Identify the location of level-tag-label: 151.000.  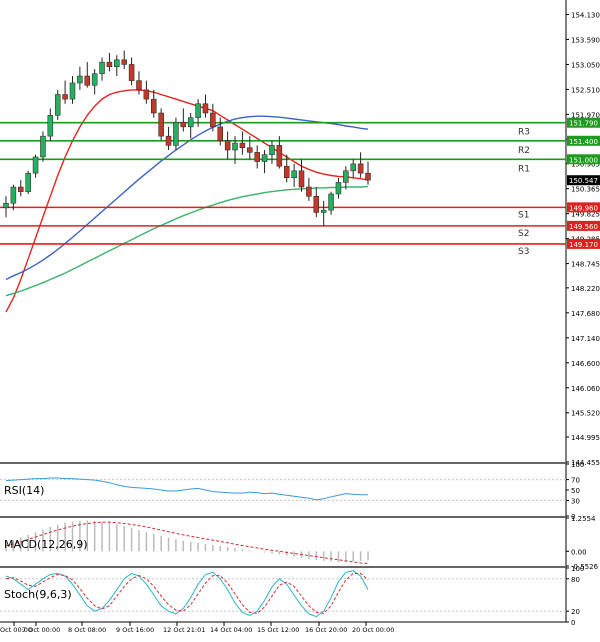
(583, 160).